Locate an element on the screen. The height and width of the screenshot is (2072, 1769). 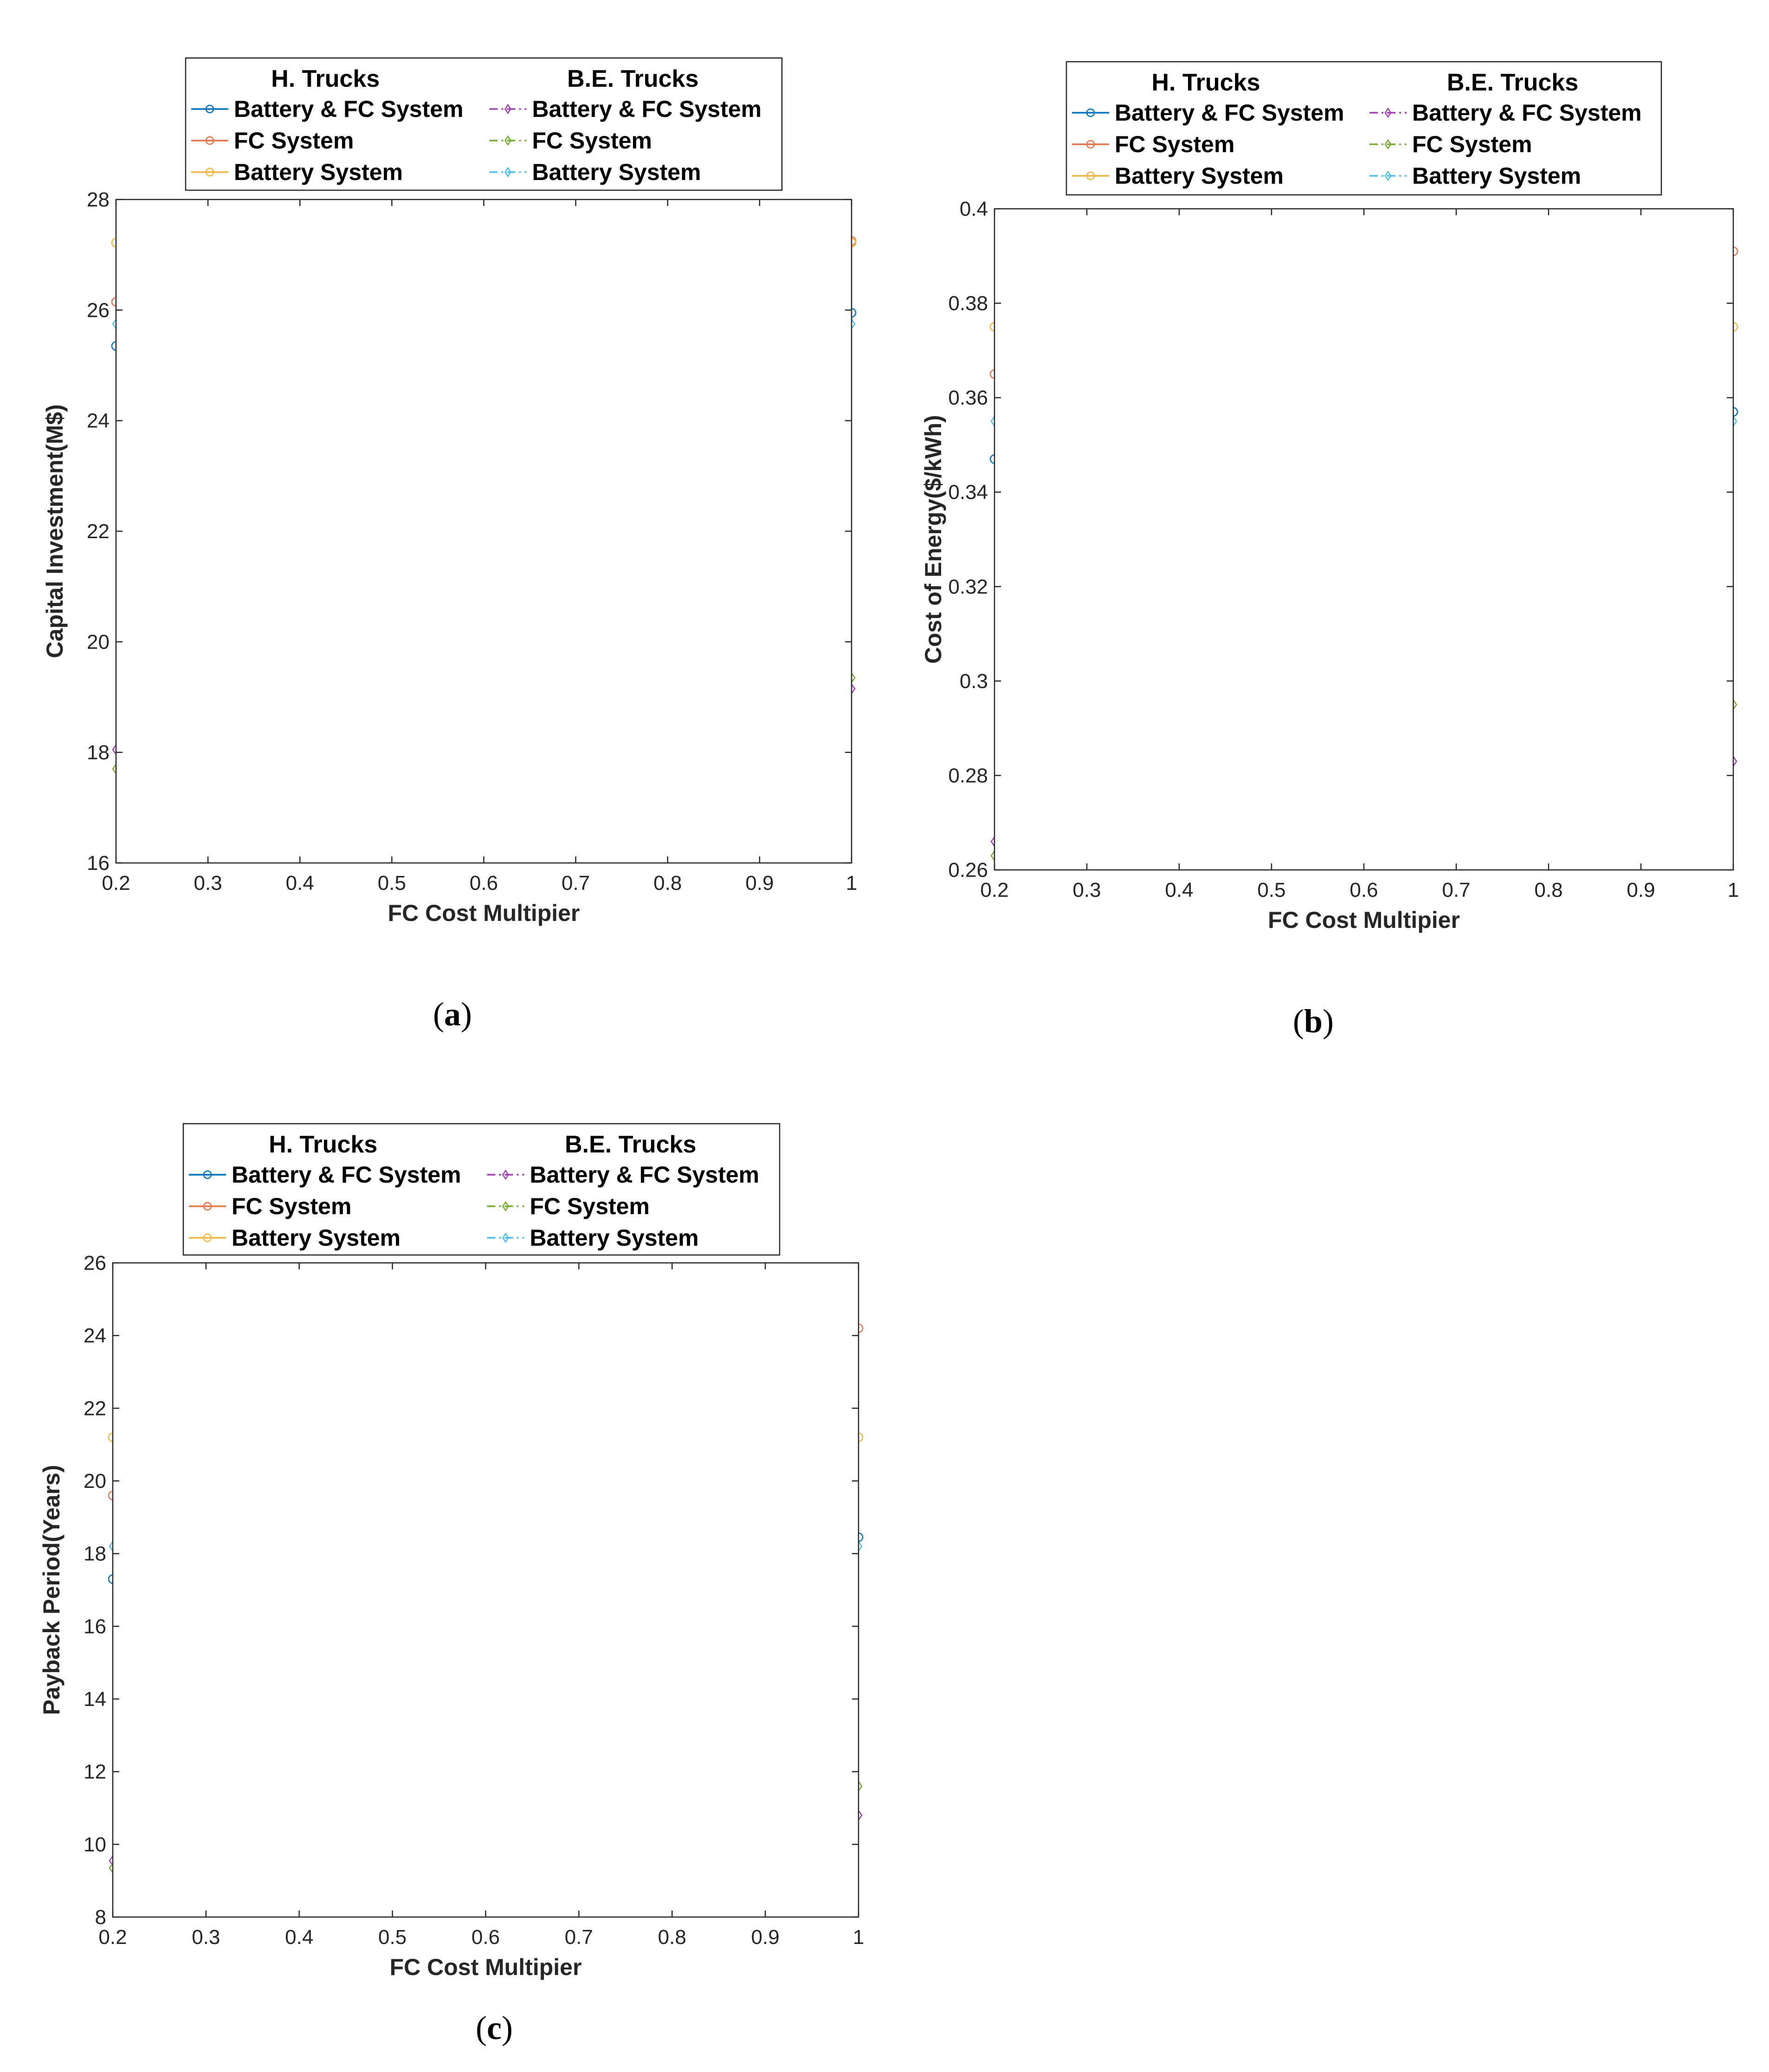
y-tick-label: 0.4 is located at coordinates (974, 209).